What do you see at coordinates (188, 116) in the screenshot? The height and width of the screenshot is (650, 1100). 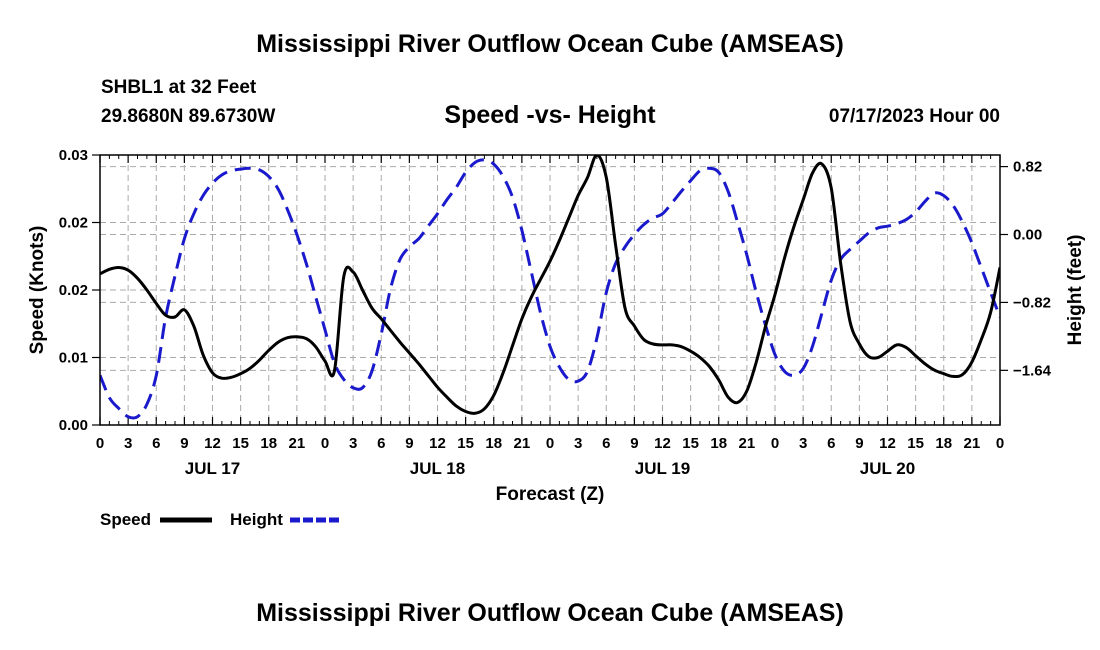 I see `coordinates-label: 29.8680N 89.6730W` at bounding box center [188, 116].